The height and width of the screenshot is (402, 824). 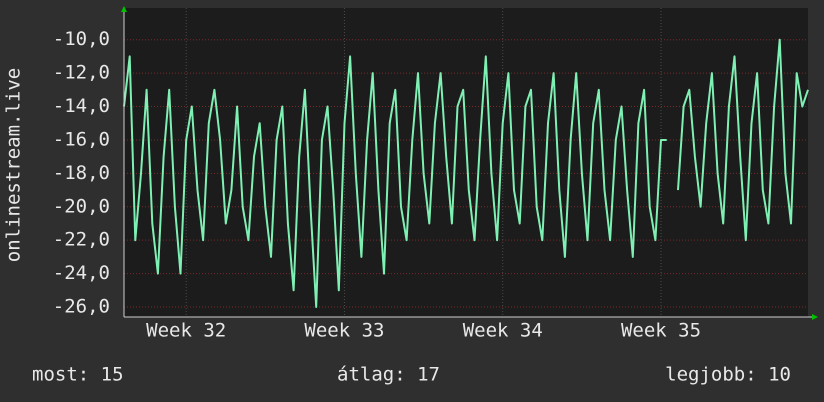 I want to click on y-tick-label: -12,0, so click(x=81, y=73).